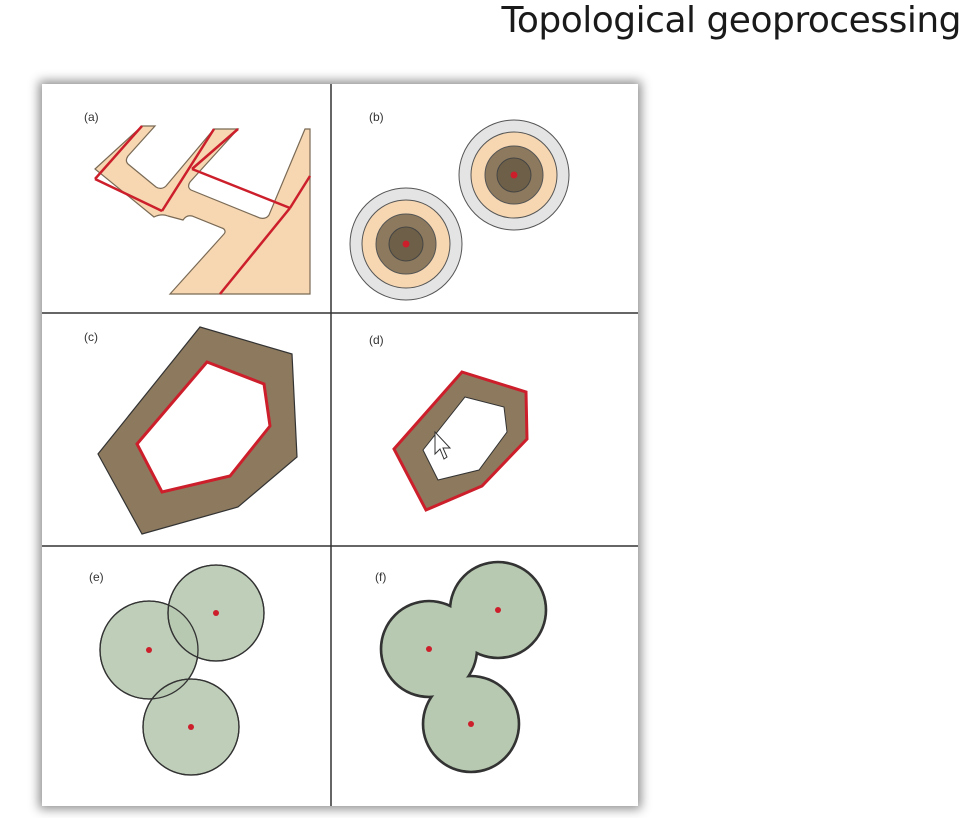 The width and height of the screenshot is (973, 818). What do you see at coordinates (376, 340) in the screenshot?
I see `panel-label-d: (d)` at bounding box center [376, 340].